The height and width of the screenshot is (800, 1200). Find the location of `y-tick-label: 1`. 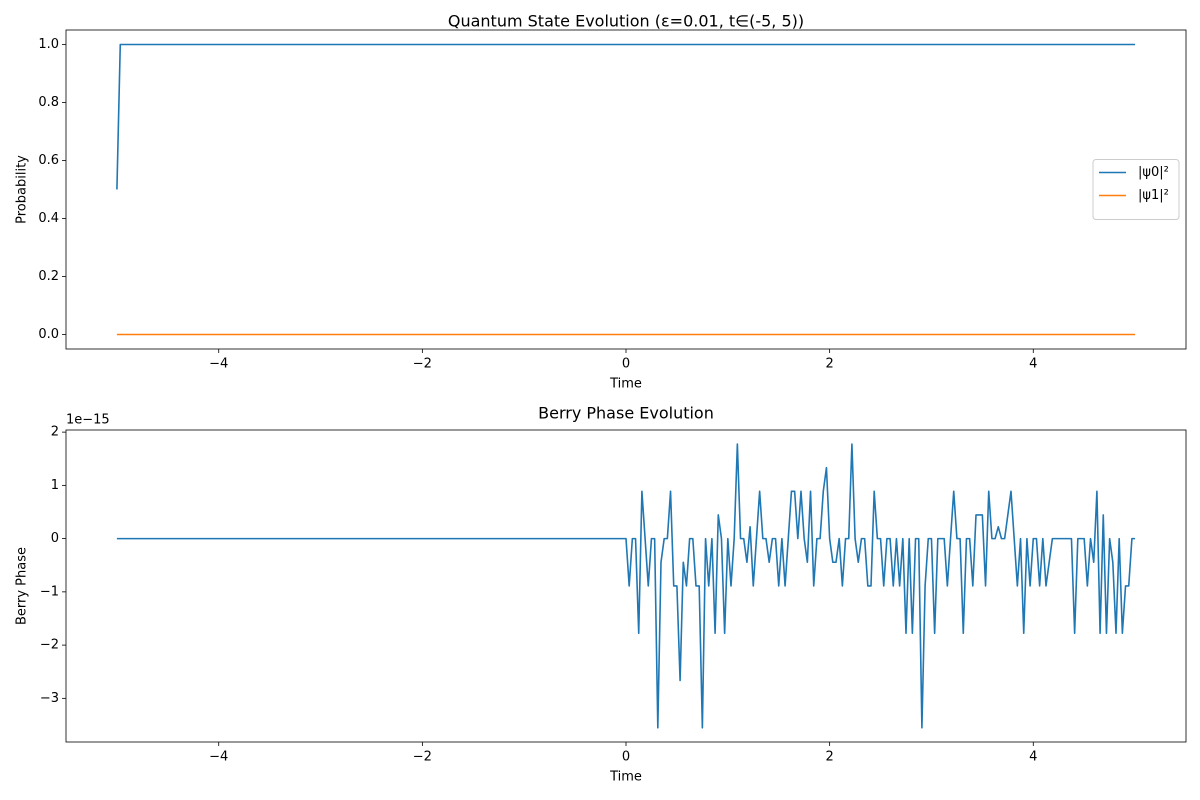

y-tick-label: 1 is located at coordinates (55, 485).